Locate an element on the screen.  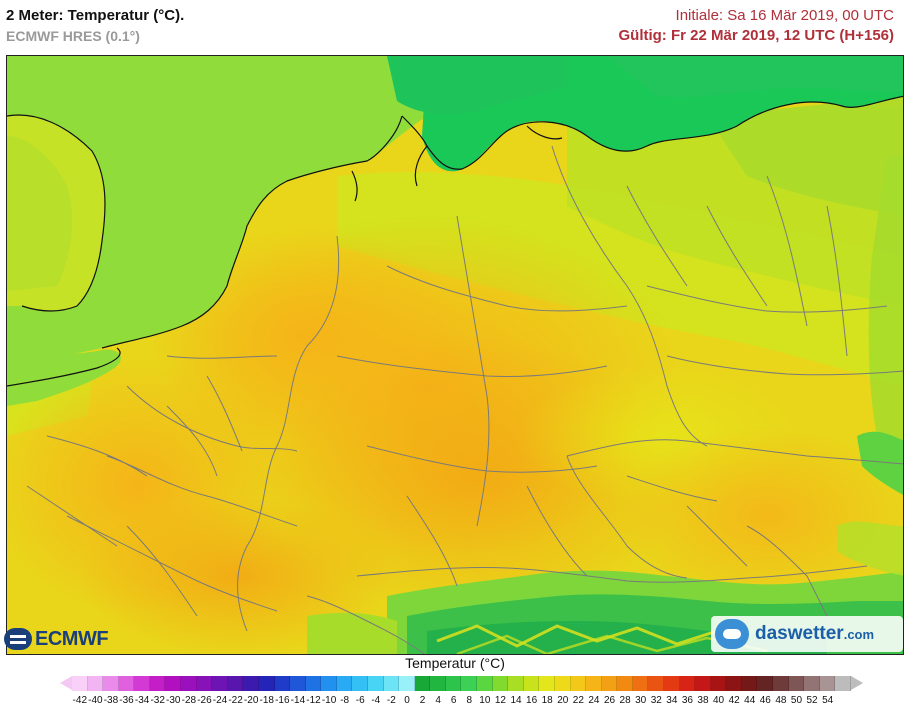
legend-tick-label: 50 is located at coordinates (796, 700).